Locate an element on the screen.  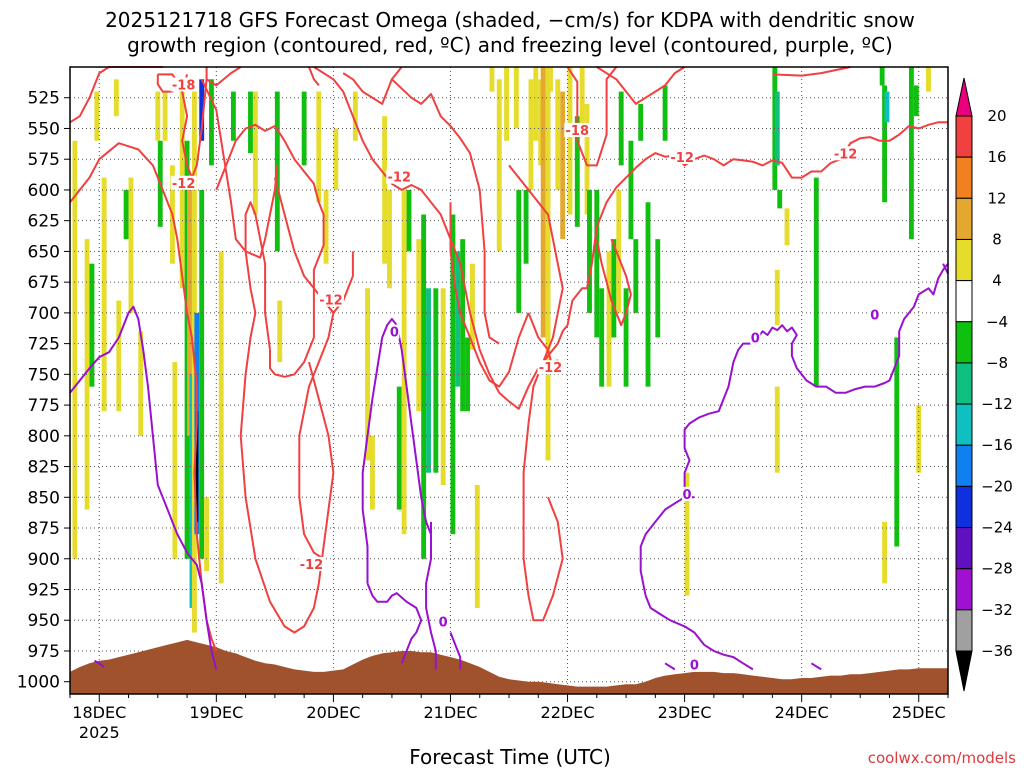
colorbar-label: 8 is located at coordinates (997, 239).